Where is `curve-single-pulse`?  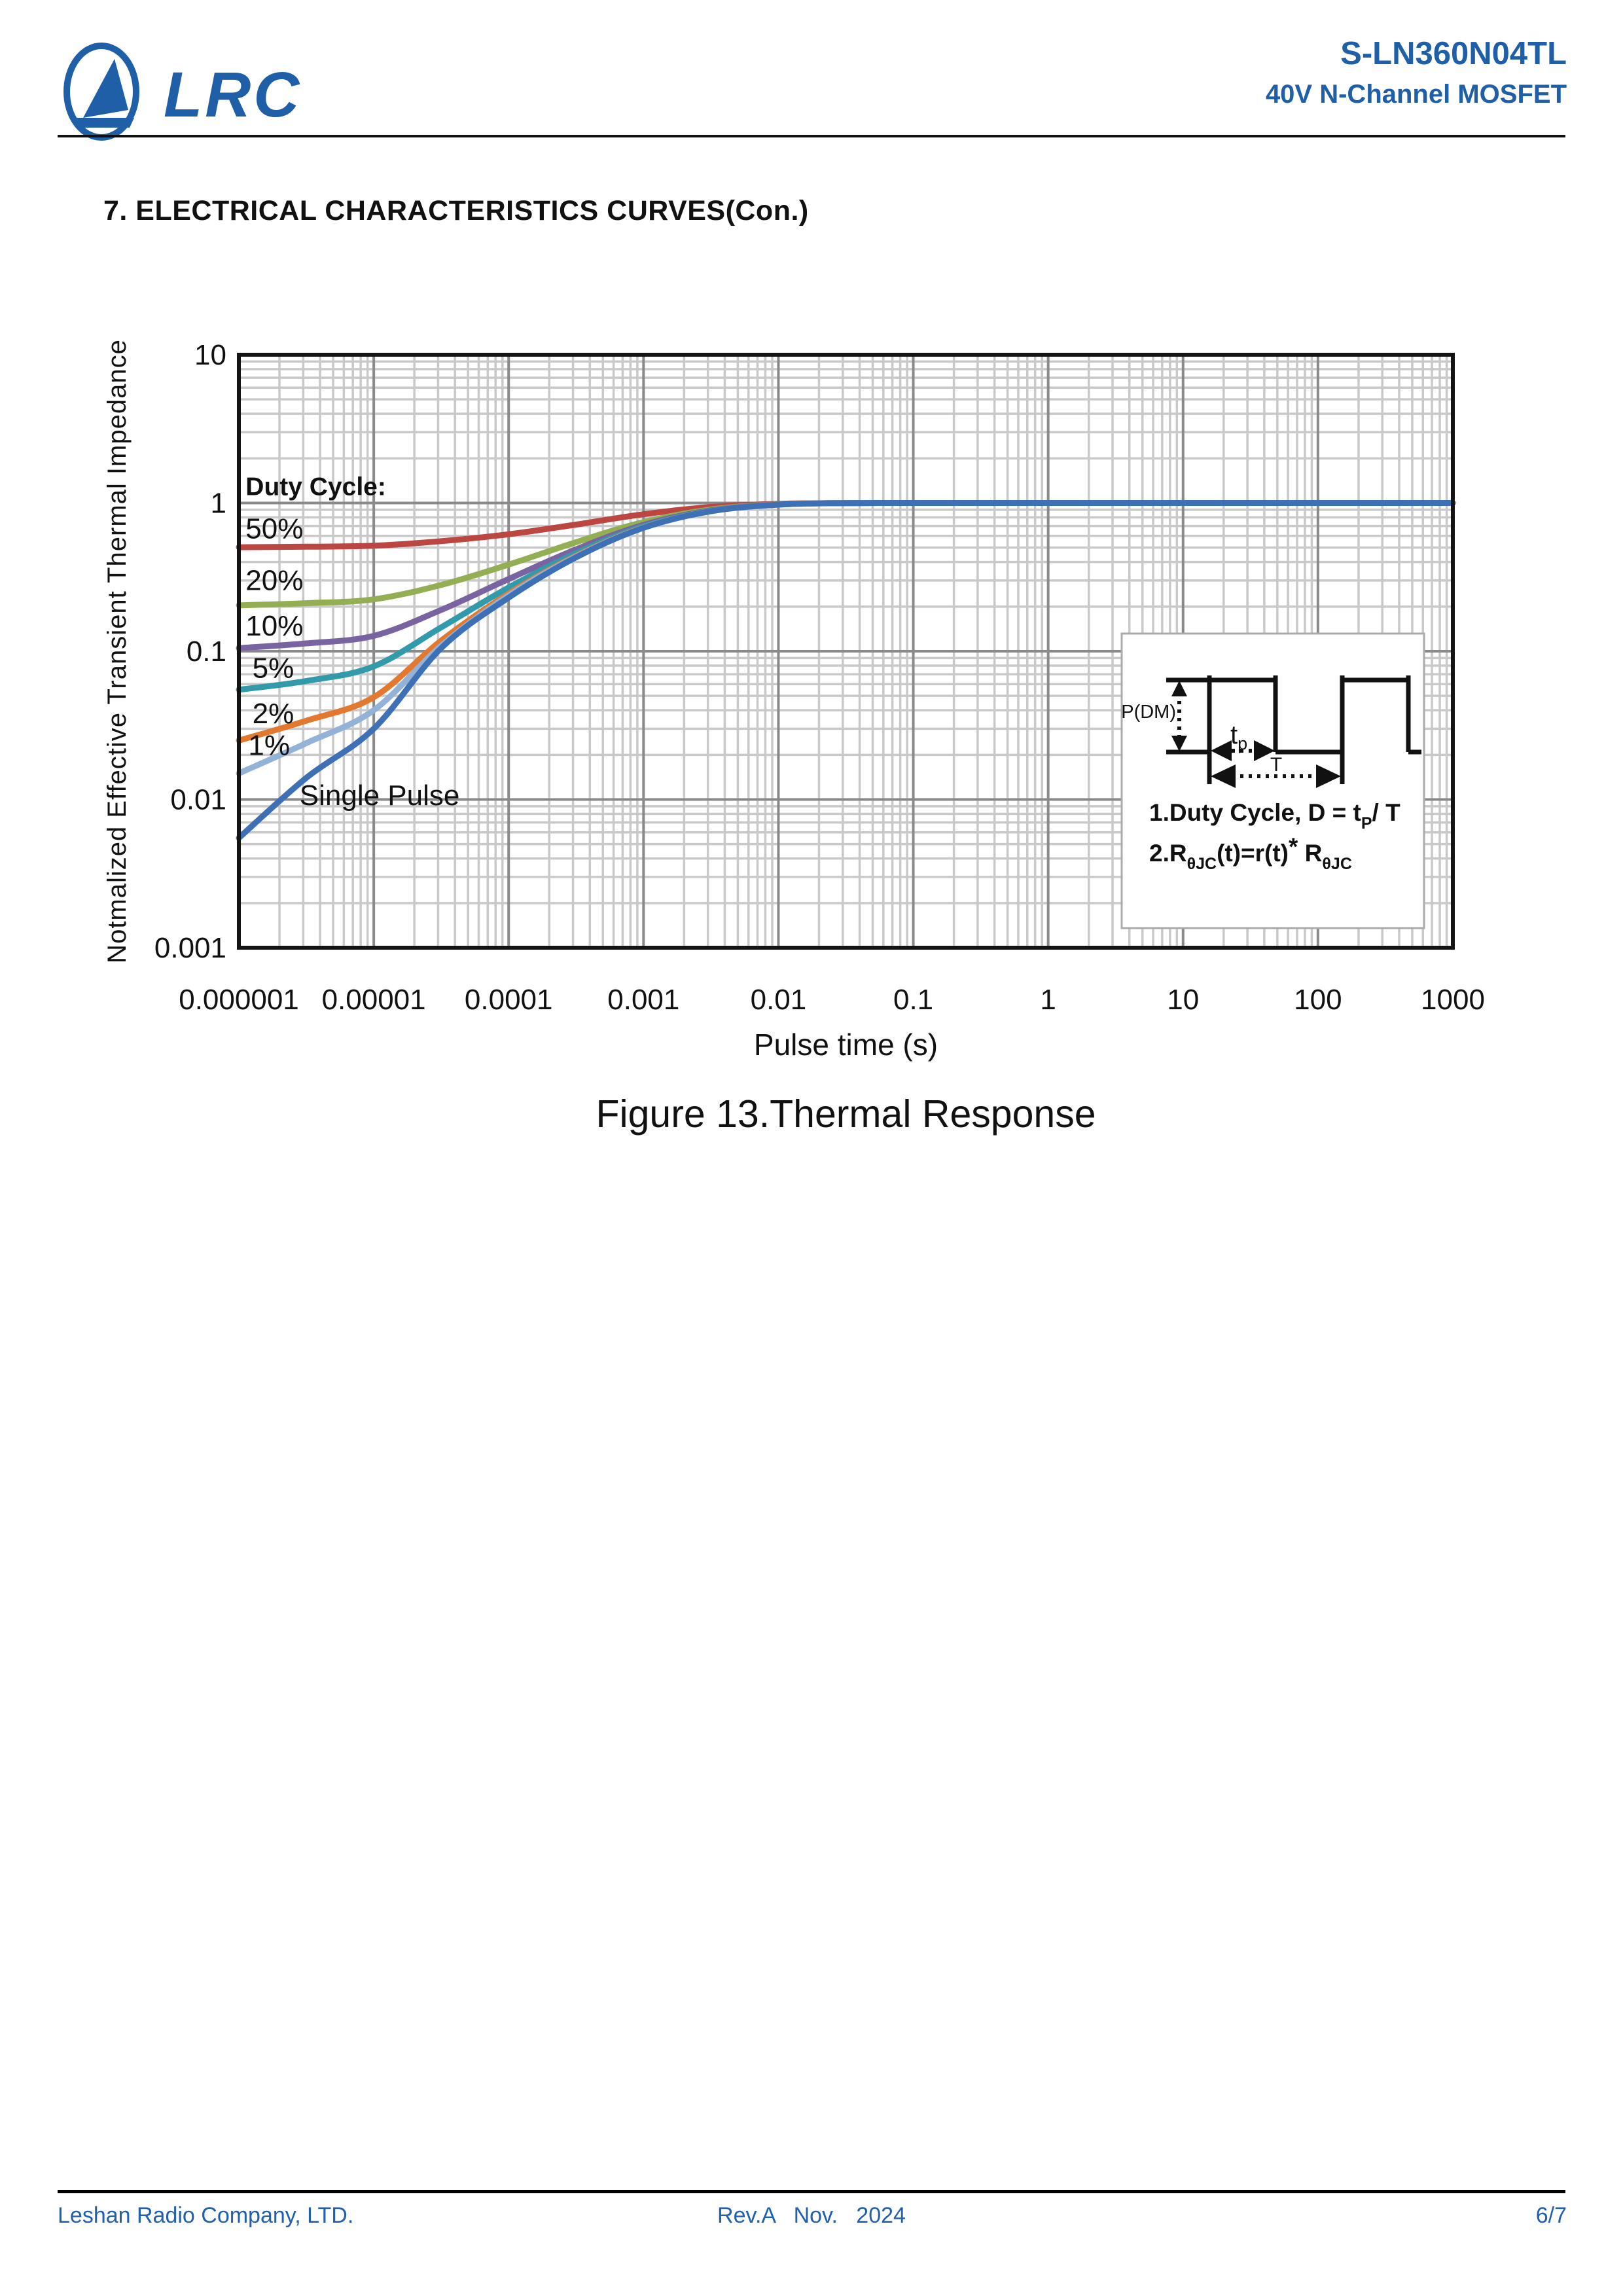 curve-single-pulse is located at coordinates (846, 670).